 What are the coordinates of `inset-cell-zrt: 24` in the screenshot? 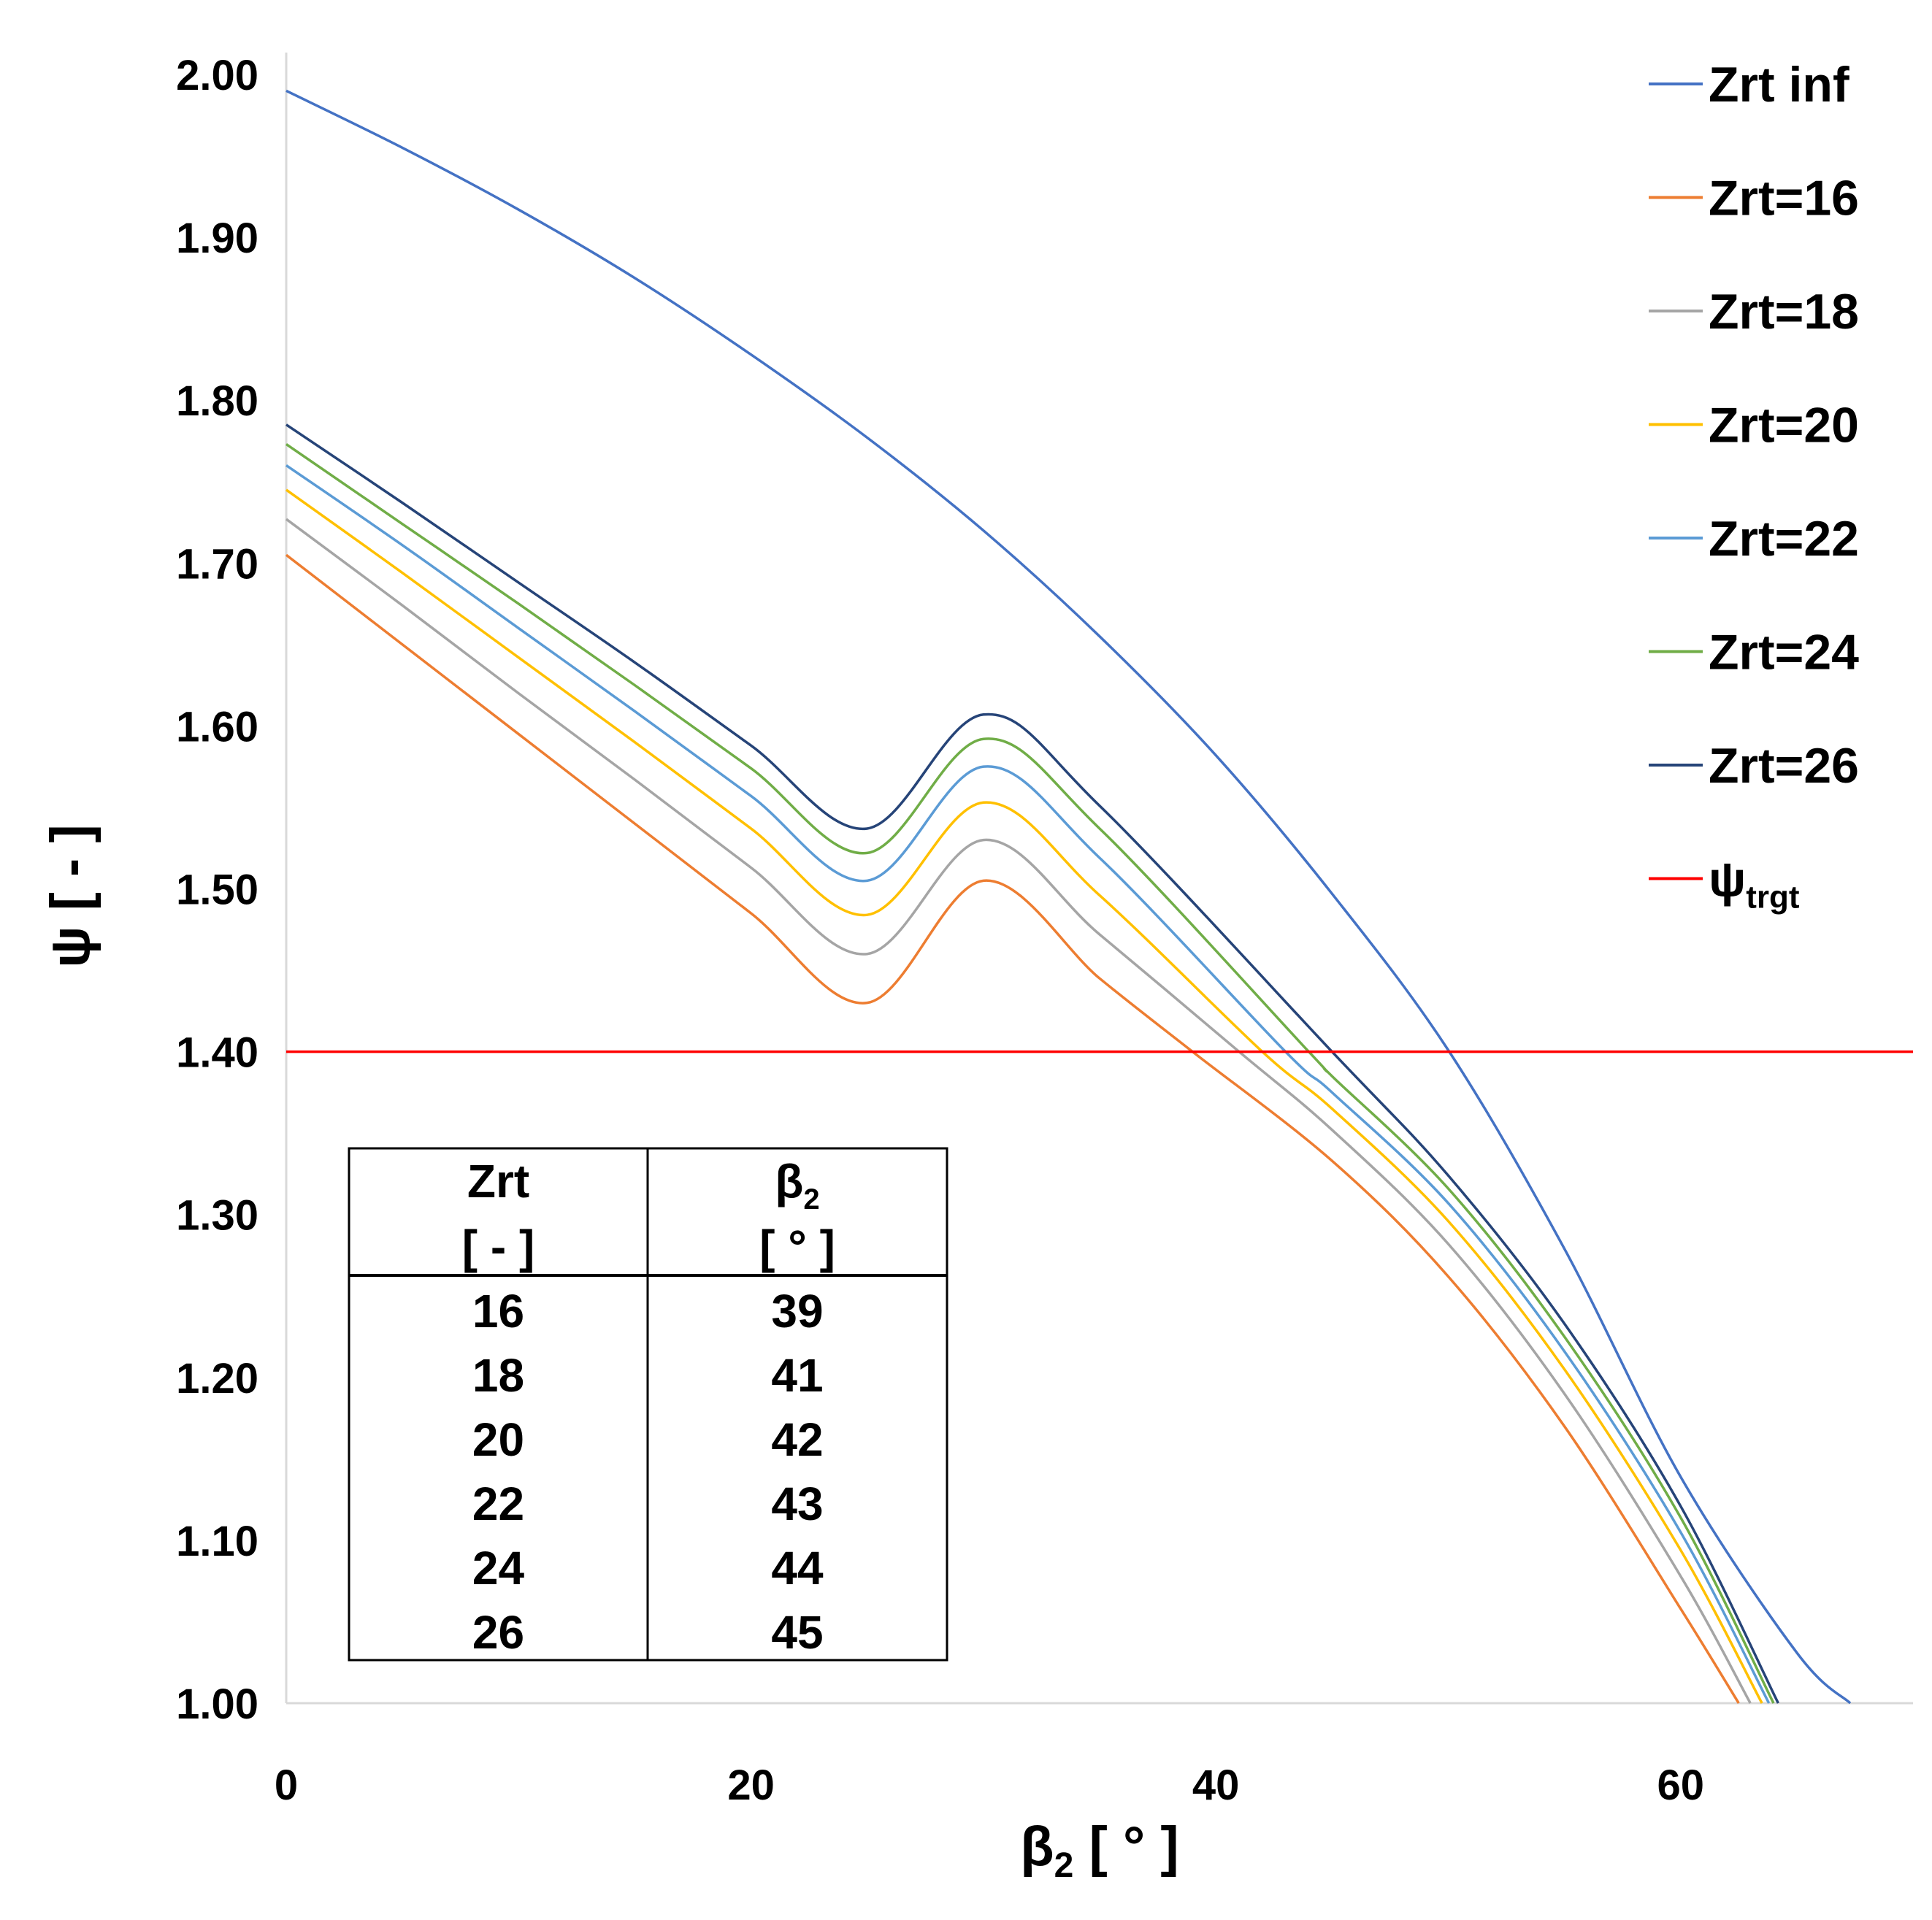 It's located at (498, 1568).